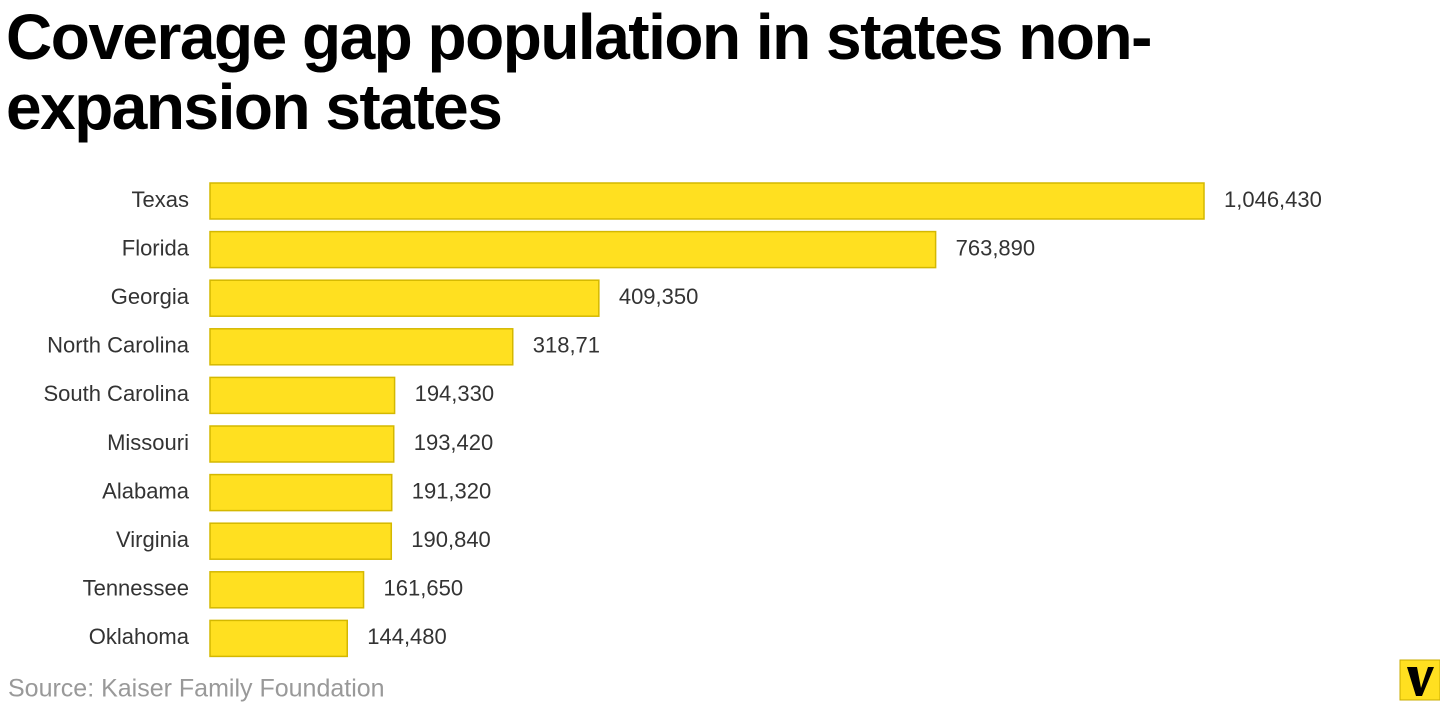 This screenshot has width=1440, height=706. What do you see at coordinates (139, 636) in the screenshot?
I see `category-label: Oklahoma` at bounding box center [139, 636].